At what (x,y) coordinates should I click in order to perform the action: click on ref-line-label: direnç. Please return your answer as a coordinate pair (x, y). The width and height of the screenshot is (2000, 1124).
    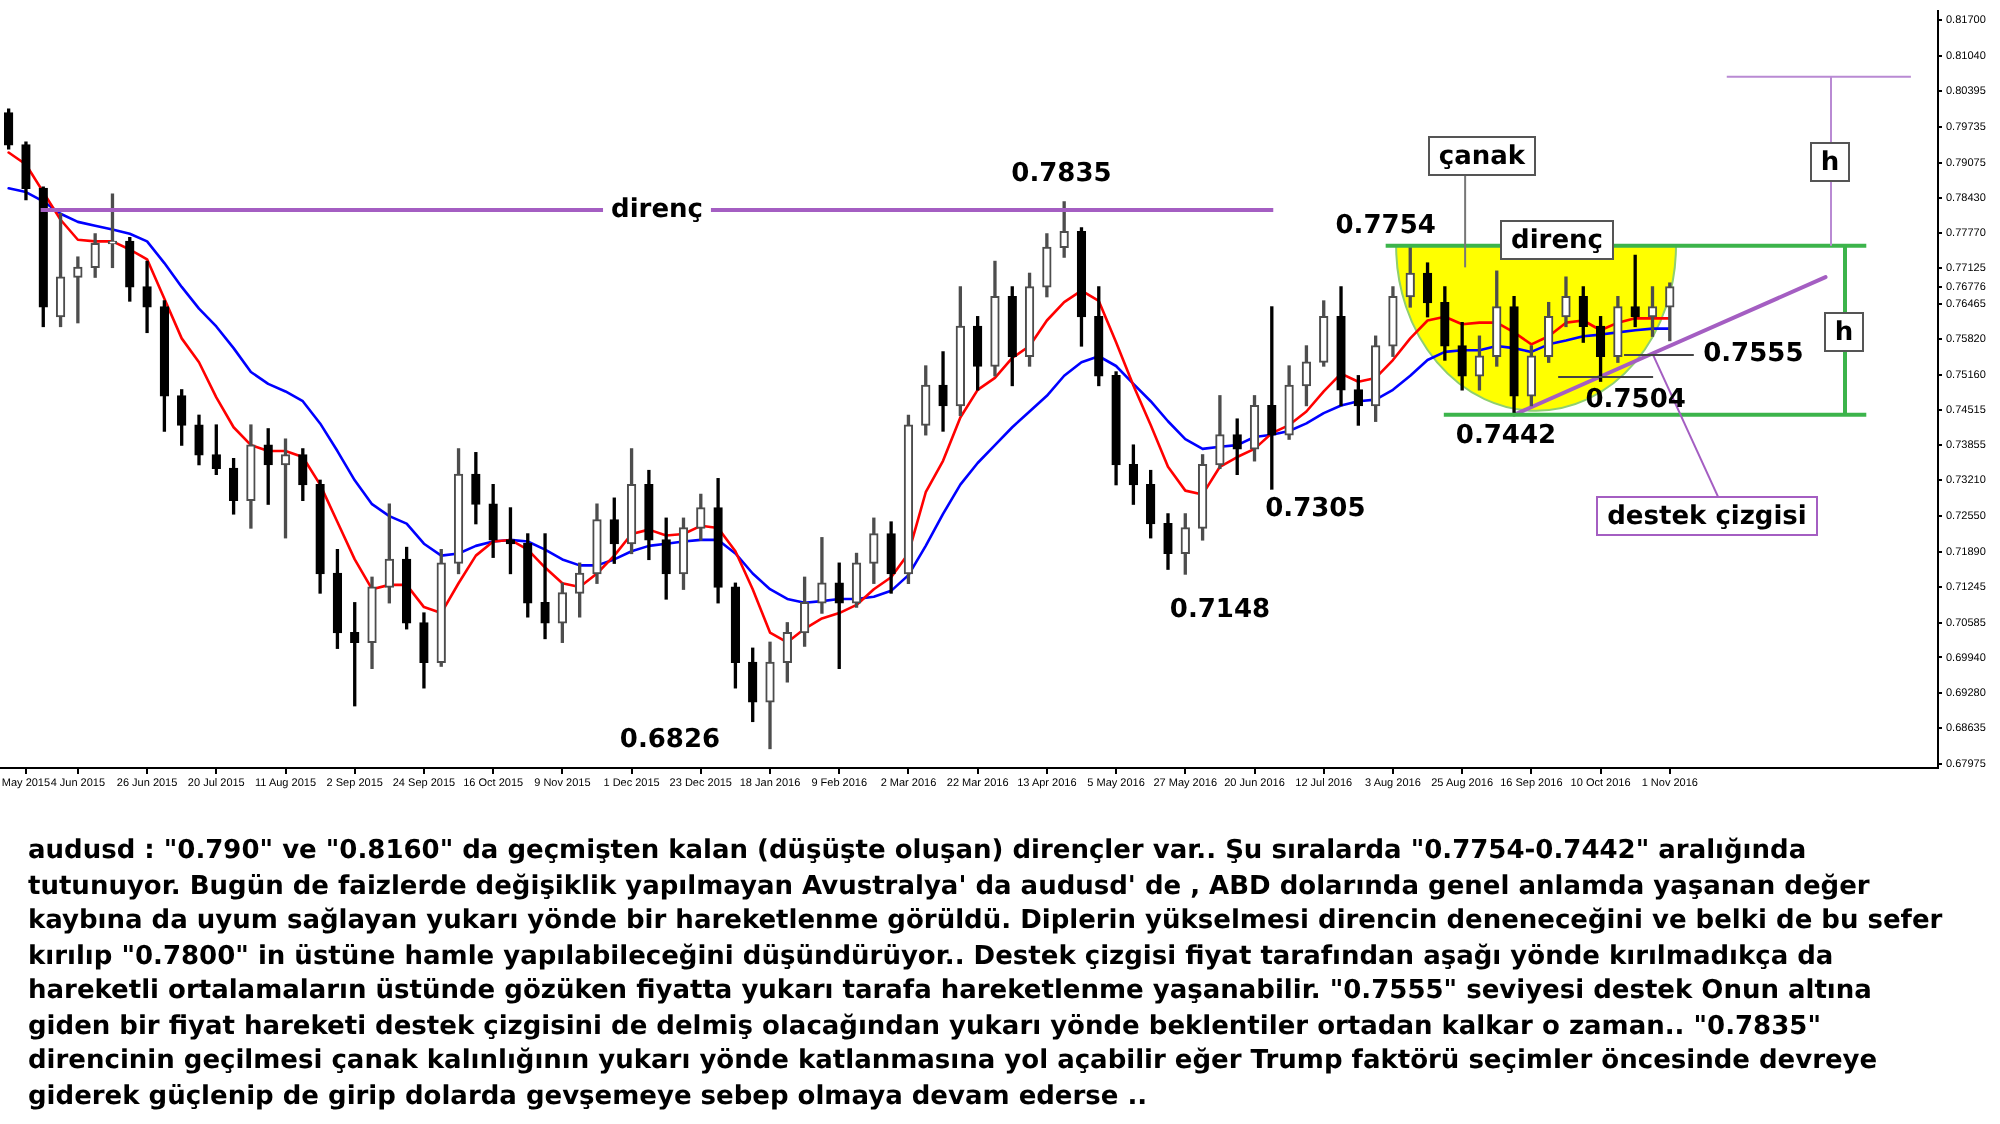
    Looking at the image, I should click on (657, 209).